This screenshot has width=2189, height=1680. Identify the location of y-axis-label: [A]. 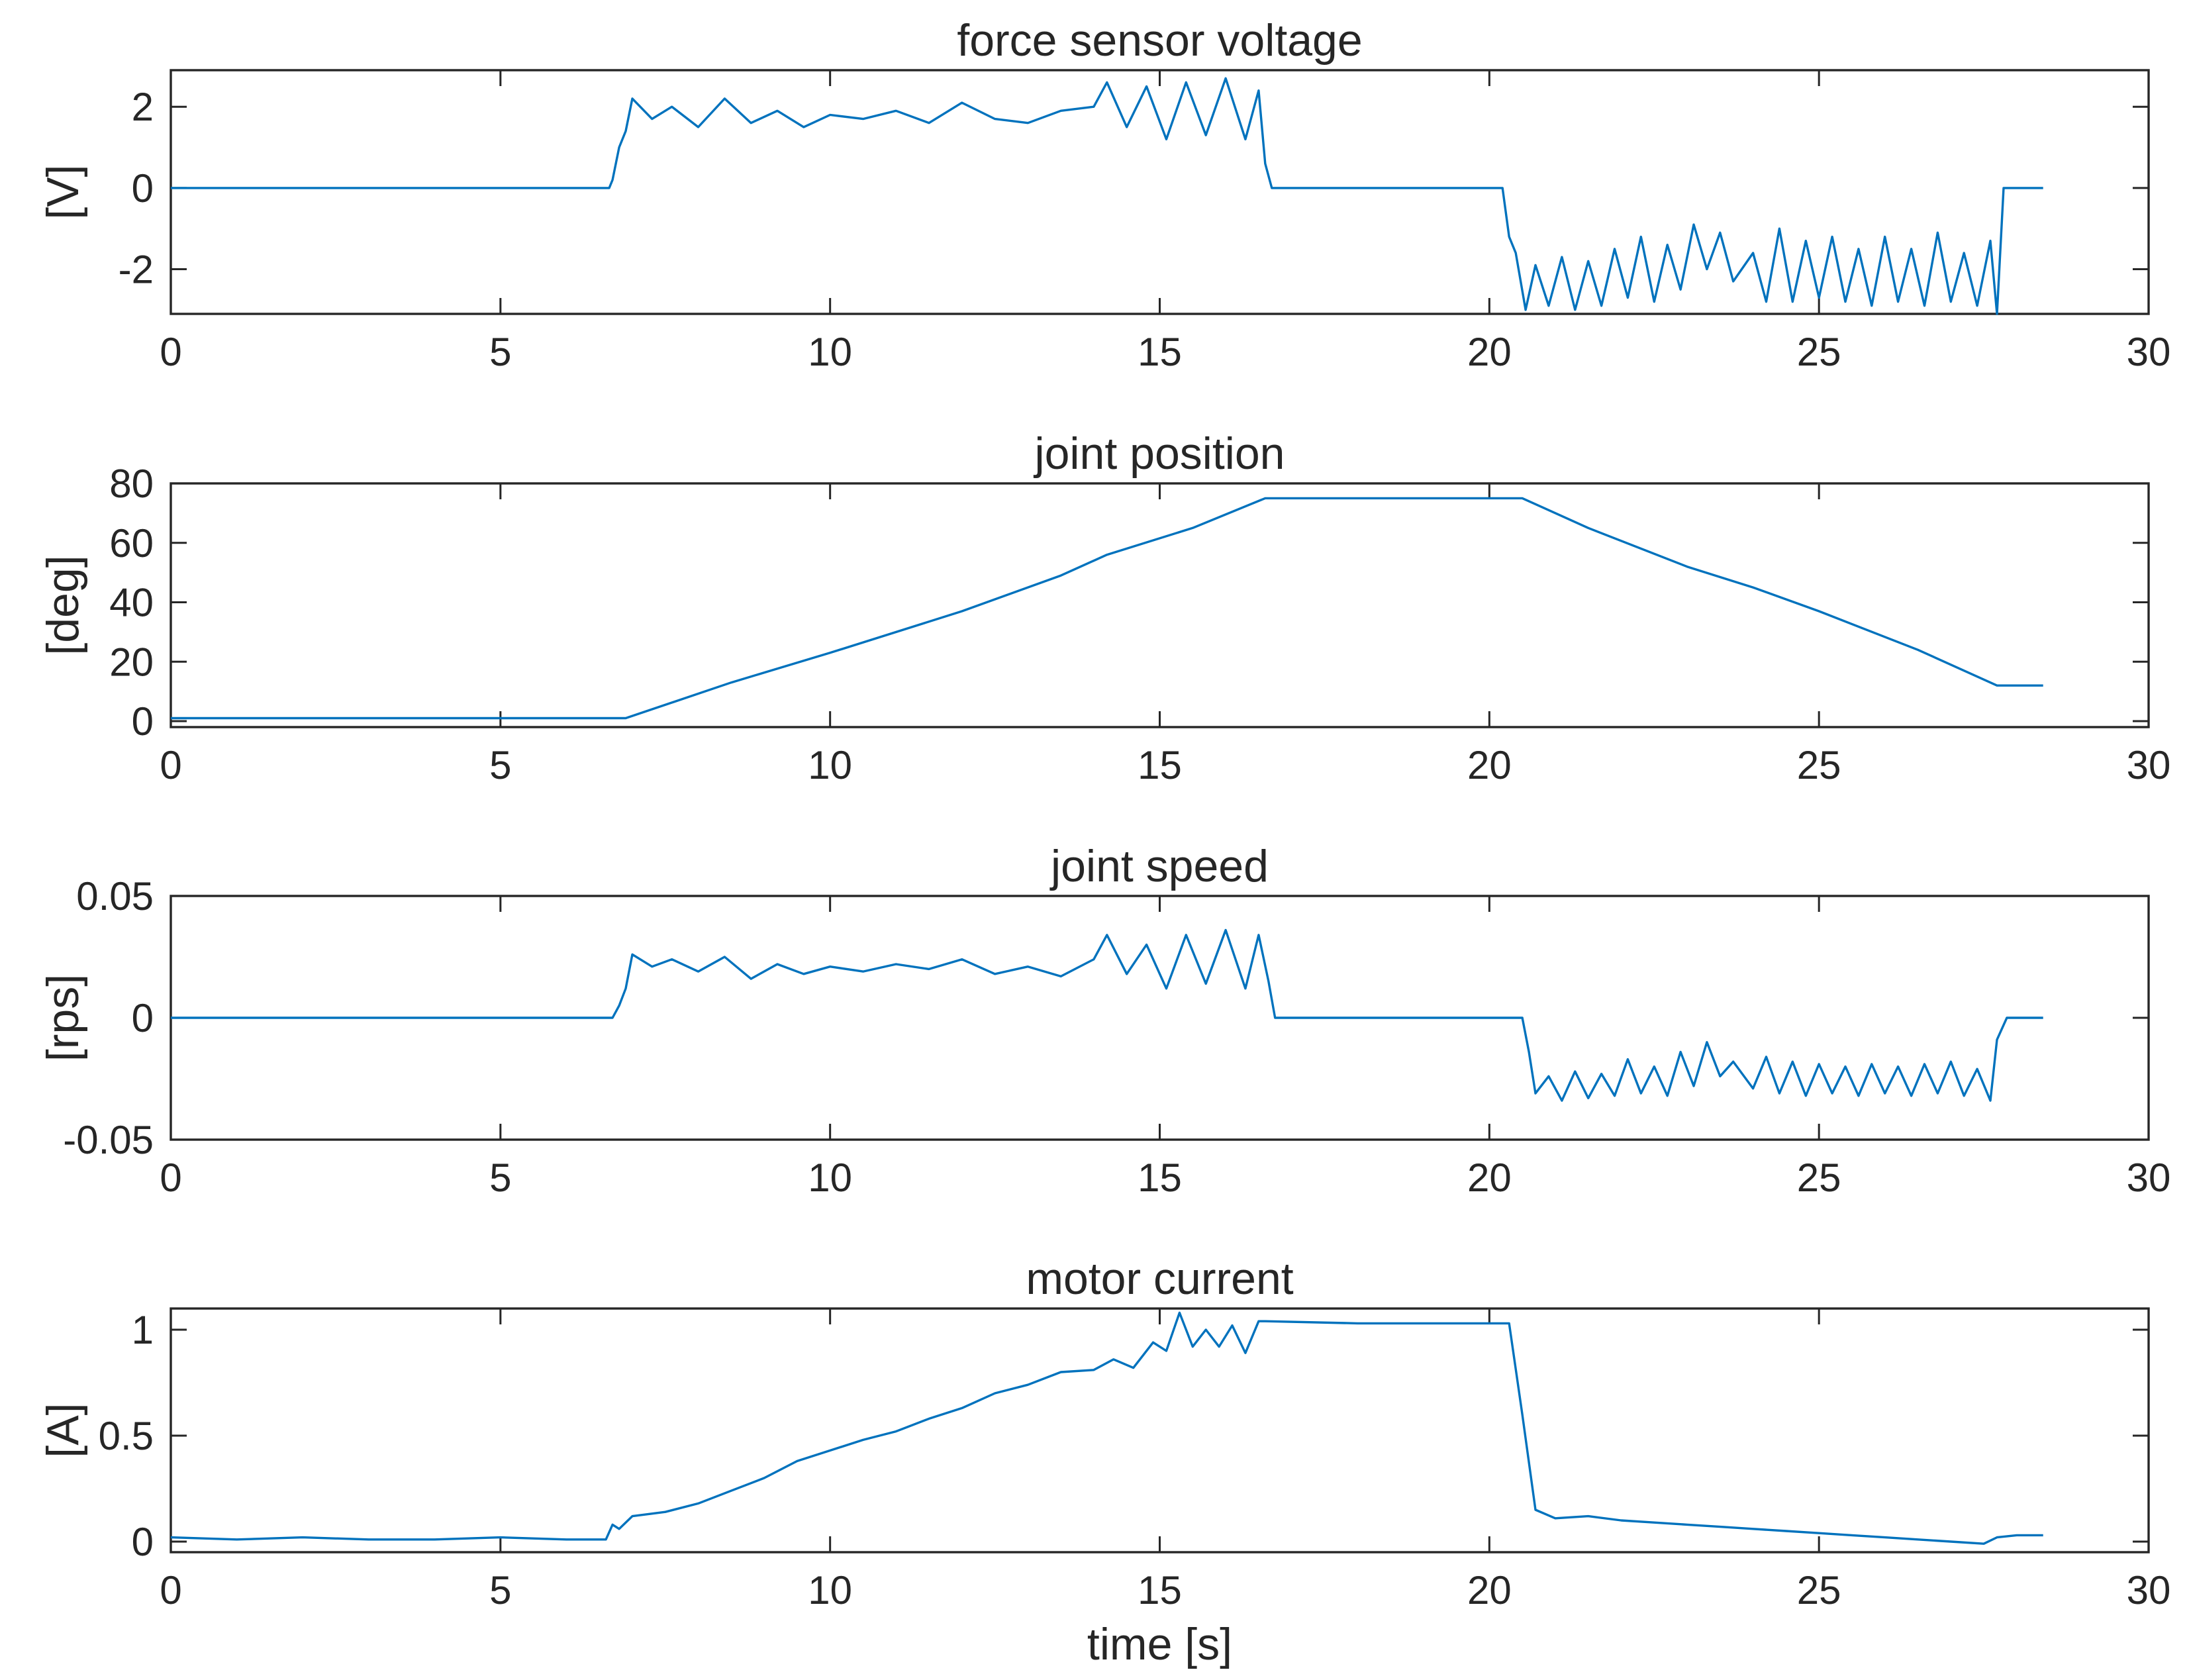
(63, 1430).